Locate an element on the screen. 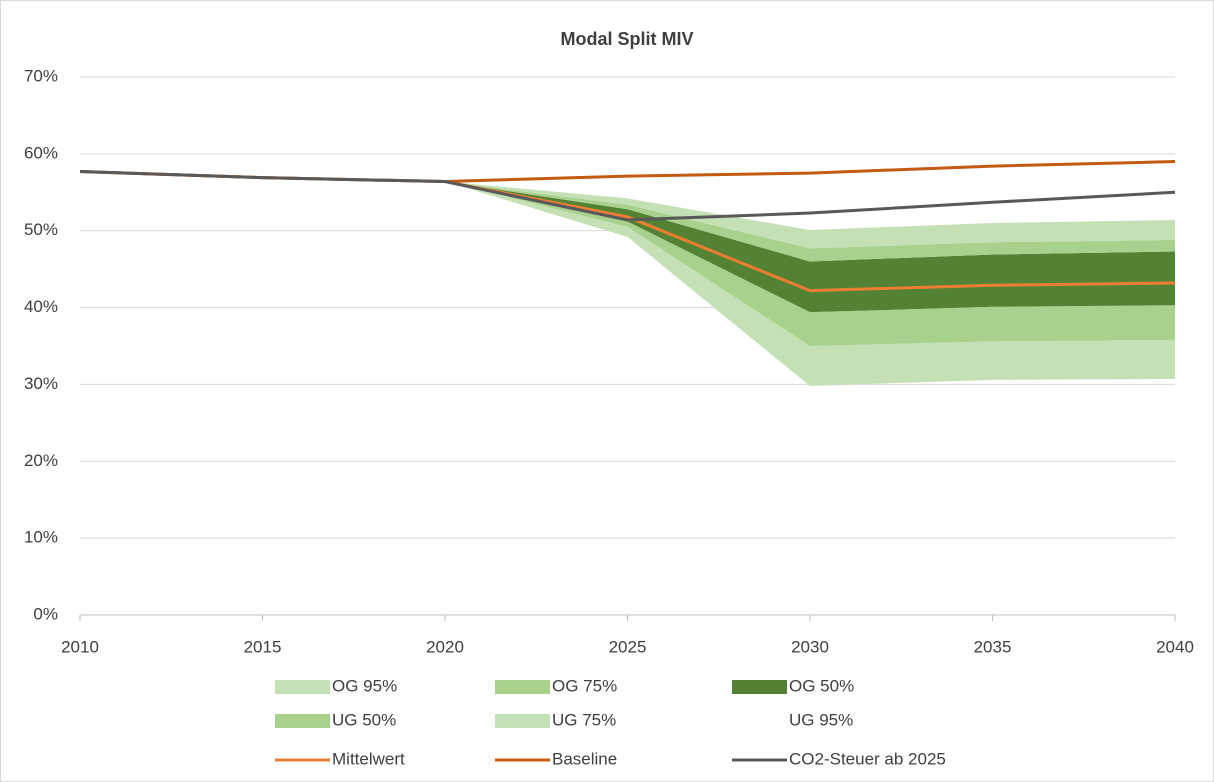  x-tick-label: 2035 is located at coordinates (993, 646).